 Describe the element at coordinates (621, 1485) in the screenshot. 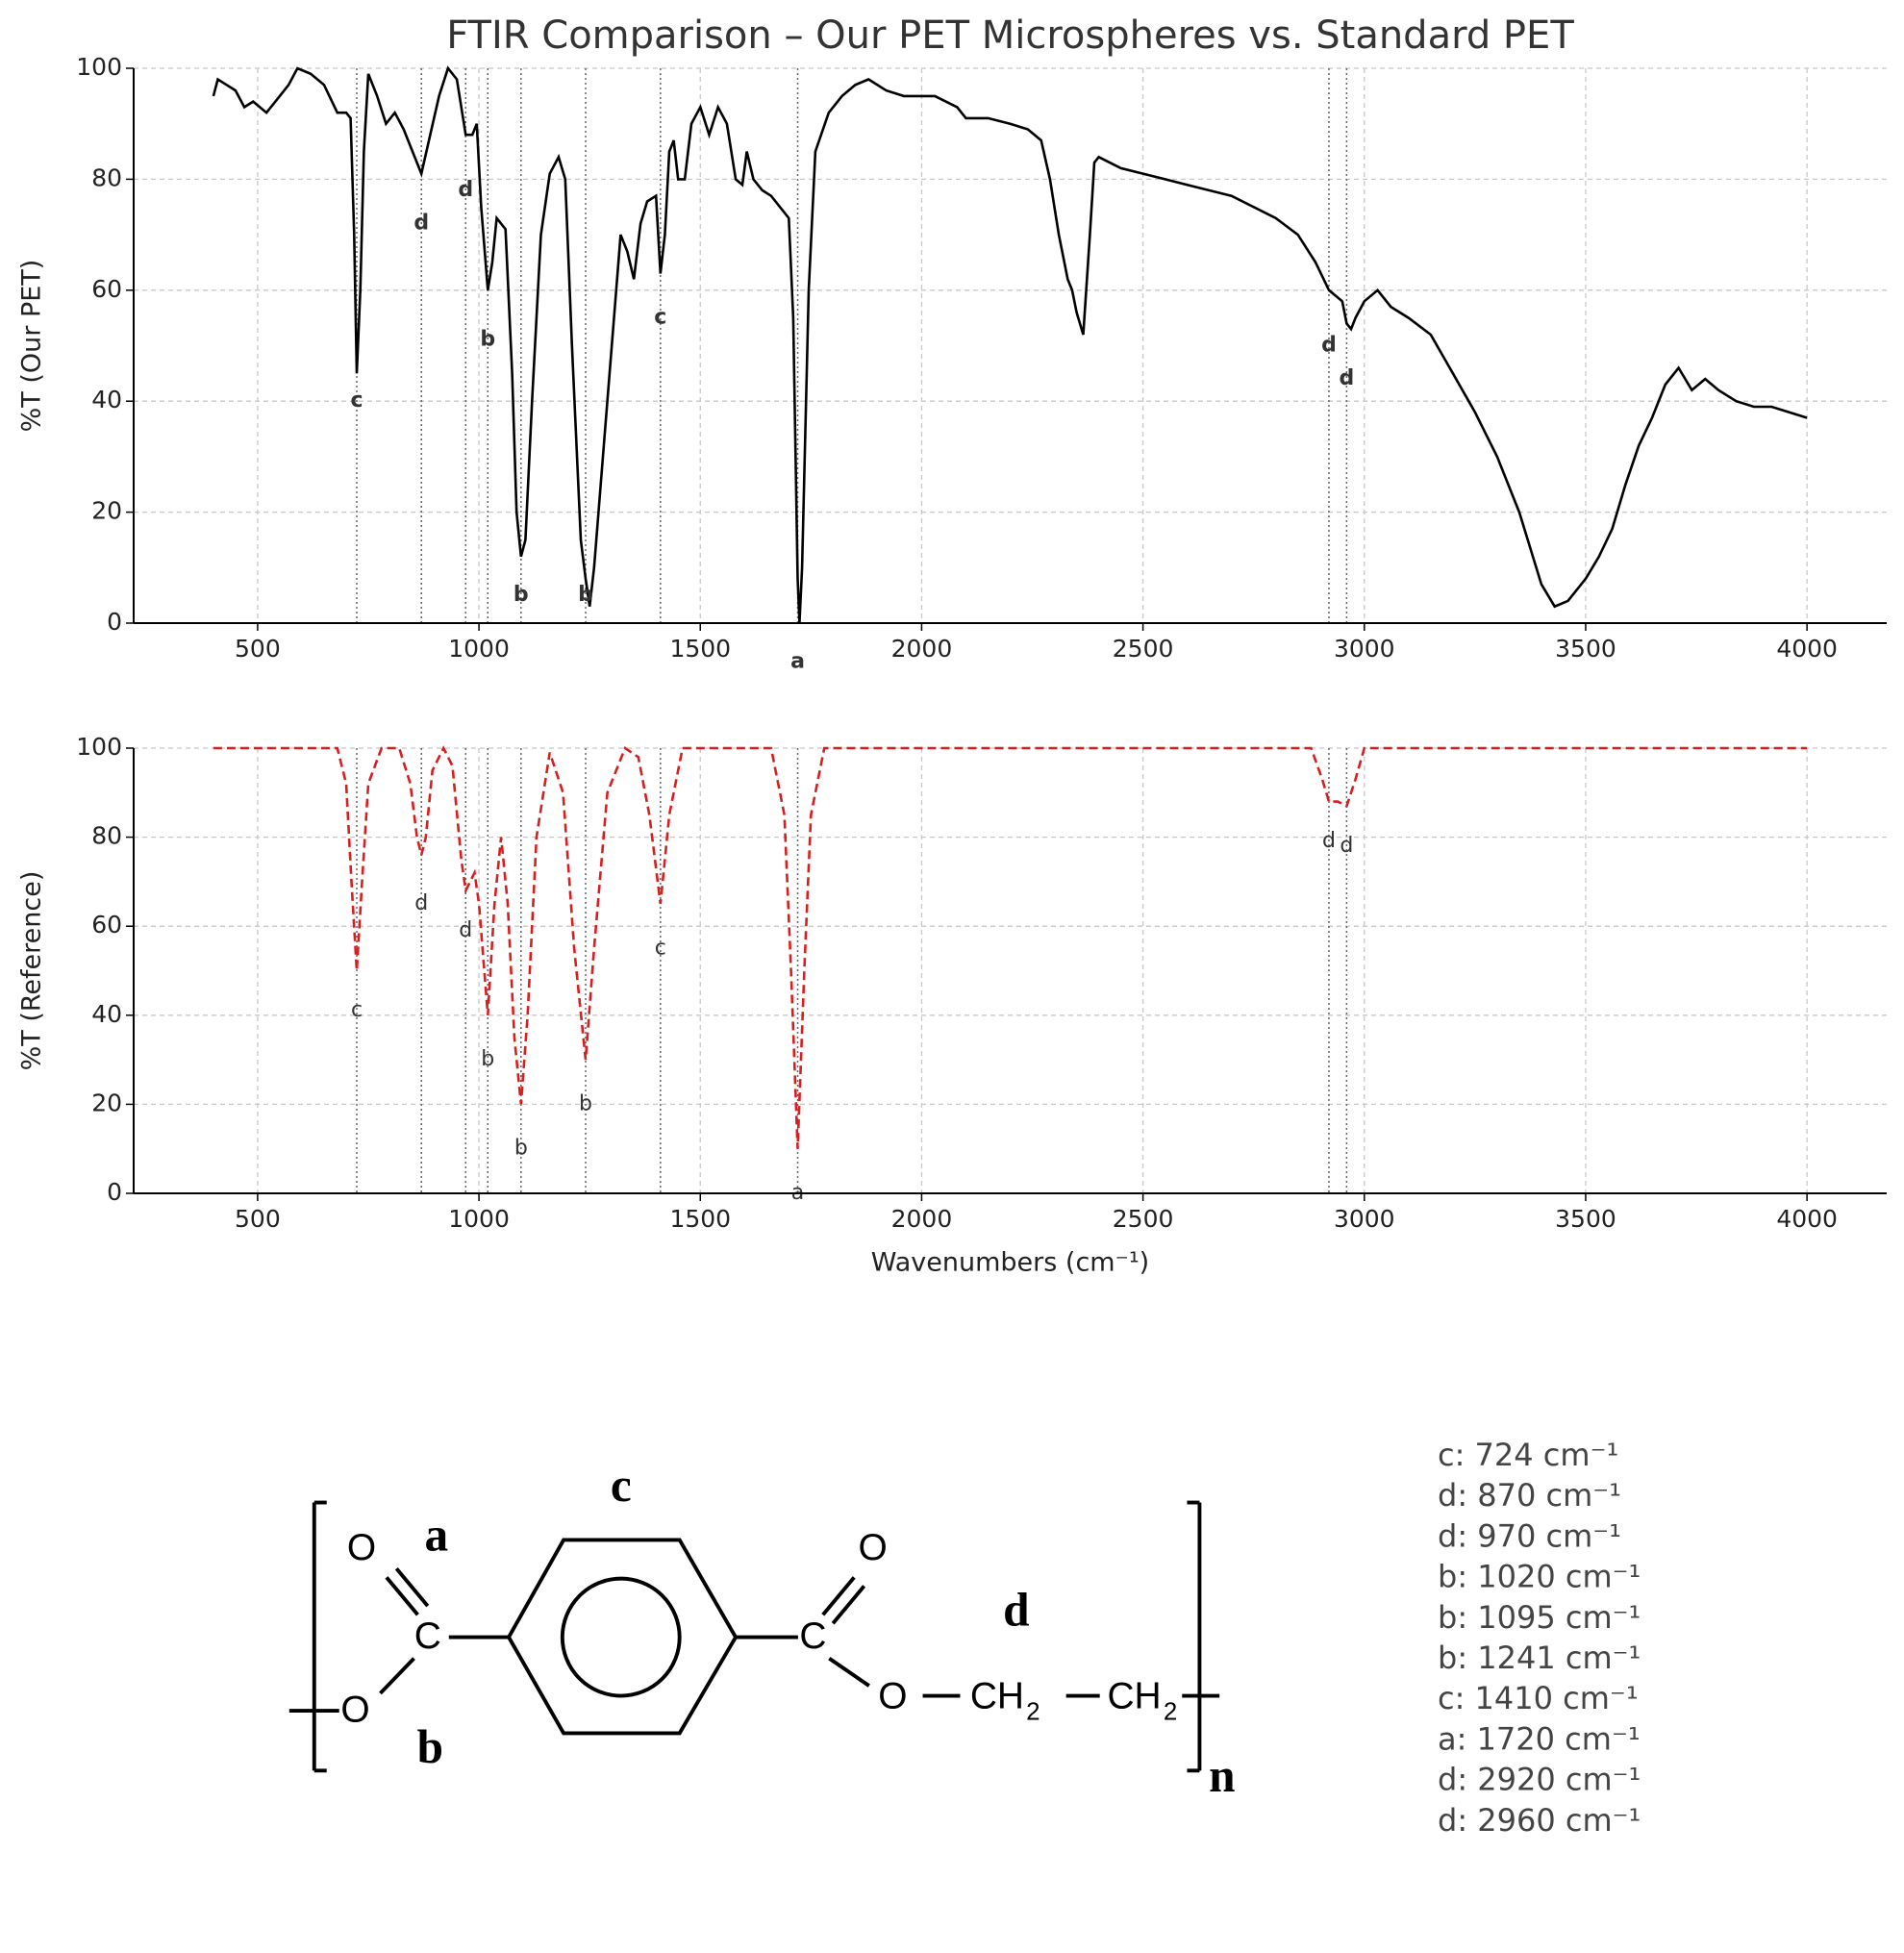

I see `bond-label: c` at that location.